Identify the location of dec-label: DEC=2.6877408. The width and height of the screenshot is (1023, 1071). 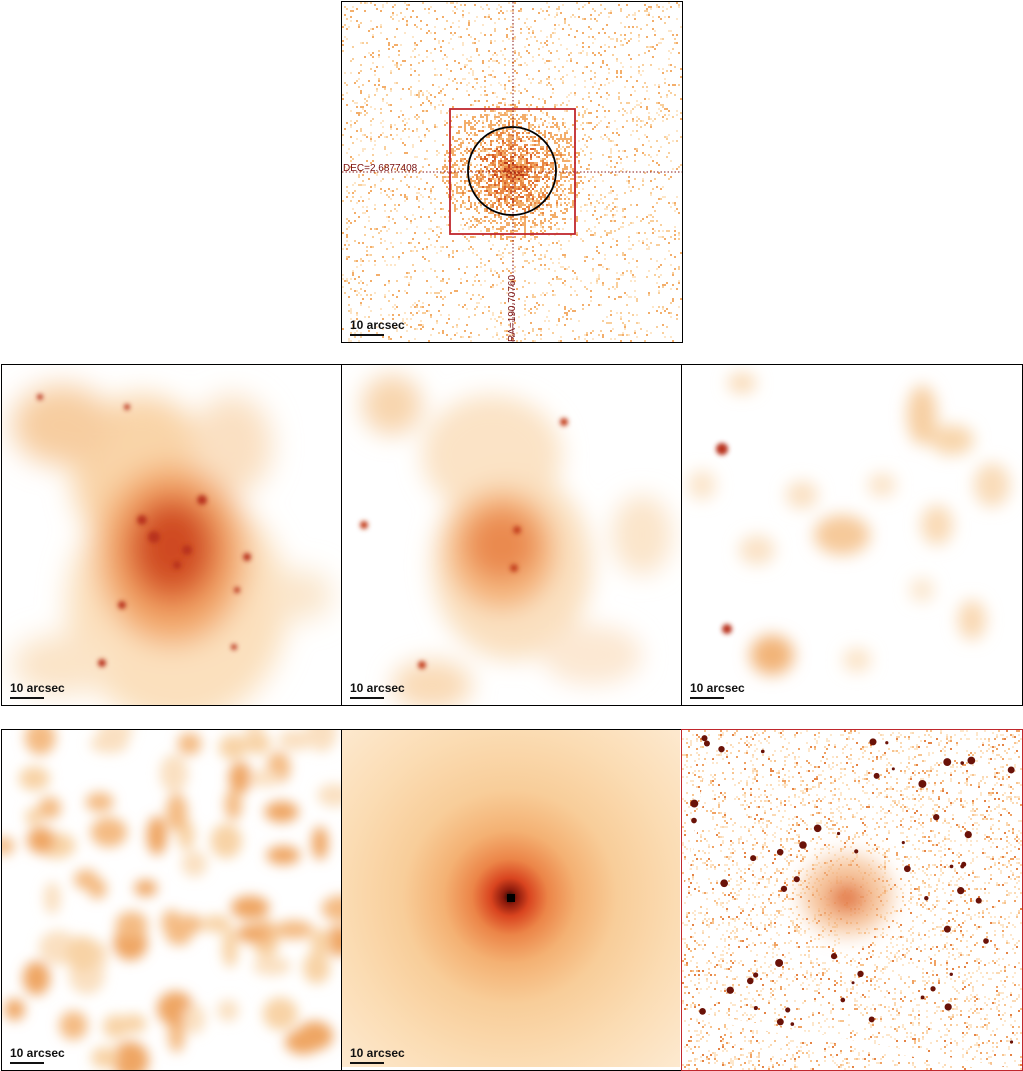
(380, 168).